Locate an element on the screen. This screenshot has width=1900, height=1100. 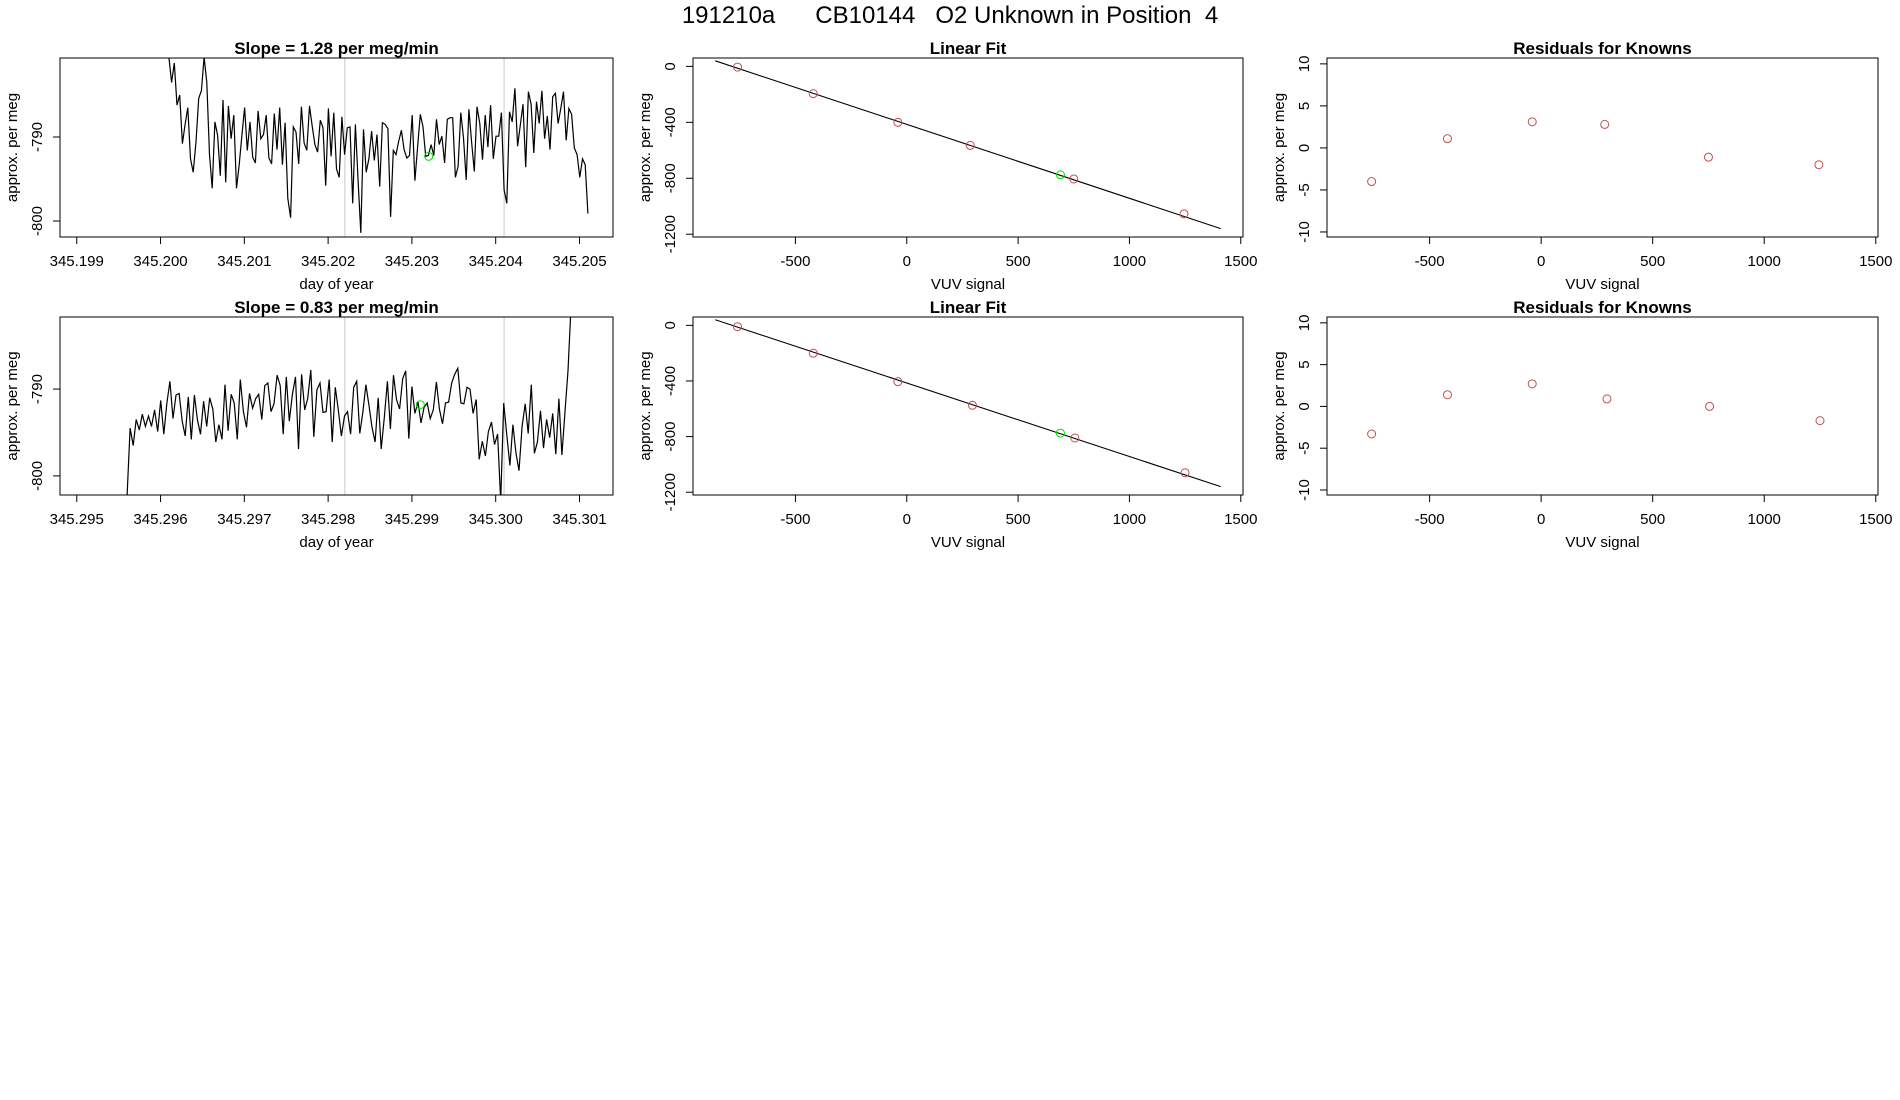
x-tick-label: 345.298 is located at coordinates (328, 519).